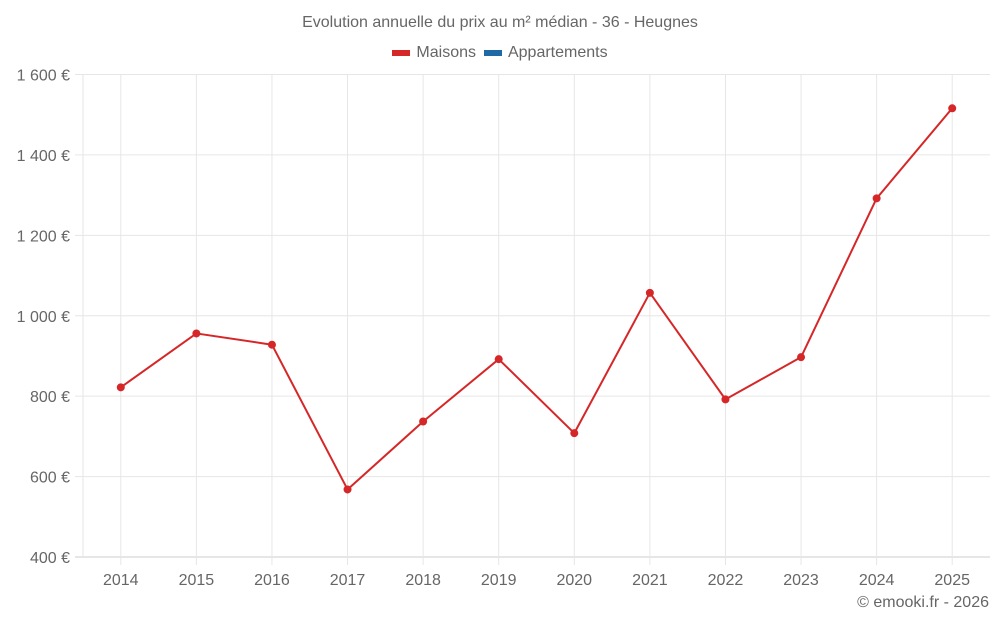 The image size is (1000, 625). Describe the element at coordinates (726, 580) in the screenshot. I see `x-tick-label: 2022` at that location.